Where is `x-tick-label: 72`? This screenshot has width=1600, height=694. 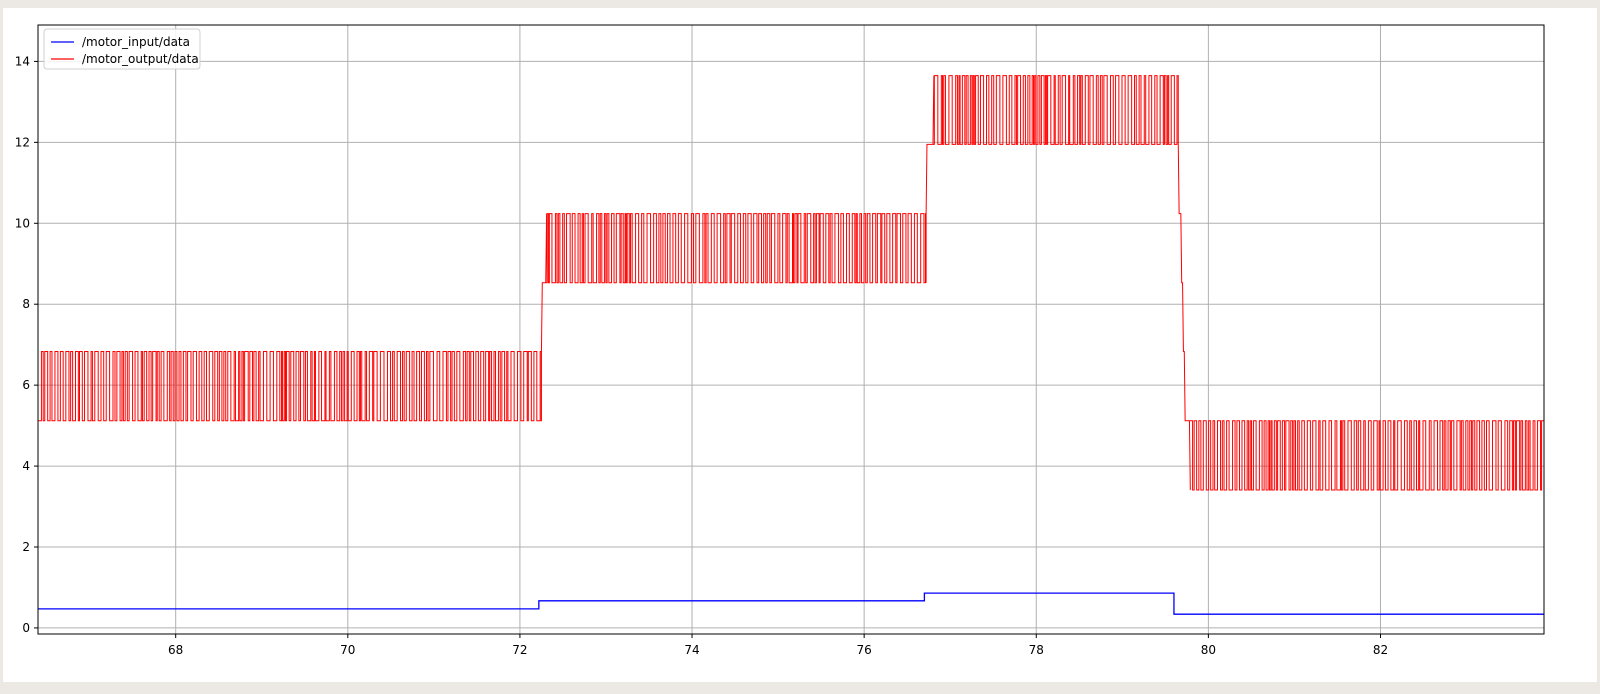
x-tick-label: 72 is located at coordinates (519, 650).